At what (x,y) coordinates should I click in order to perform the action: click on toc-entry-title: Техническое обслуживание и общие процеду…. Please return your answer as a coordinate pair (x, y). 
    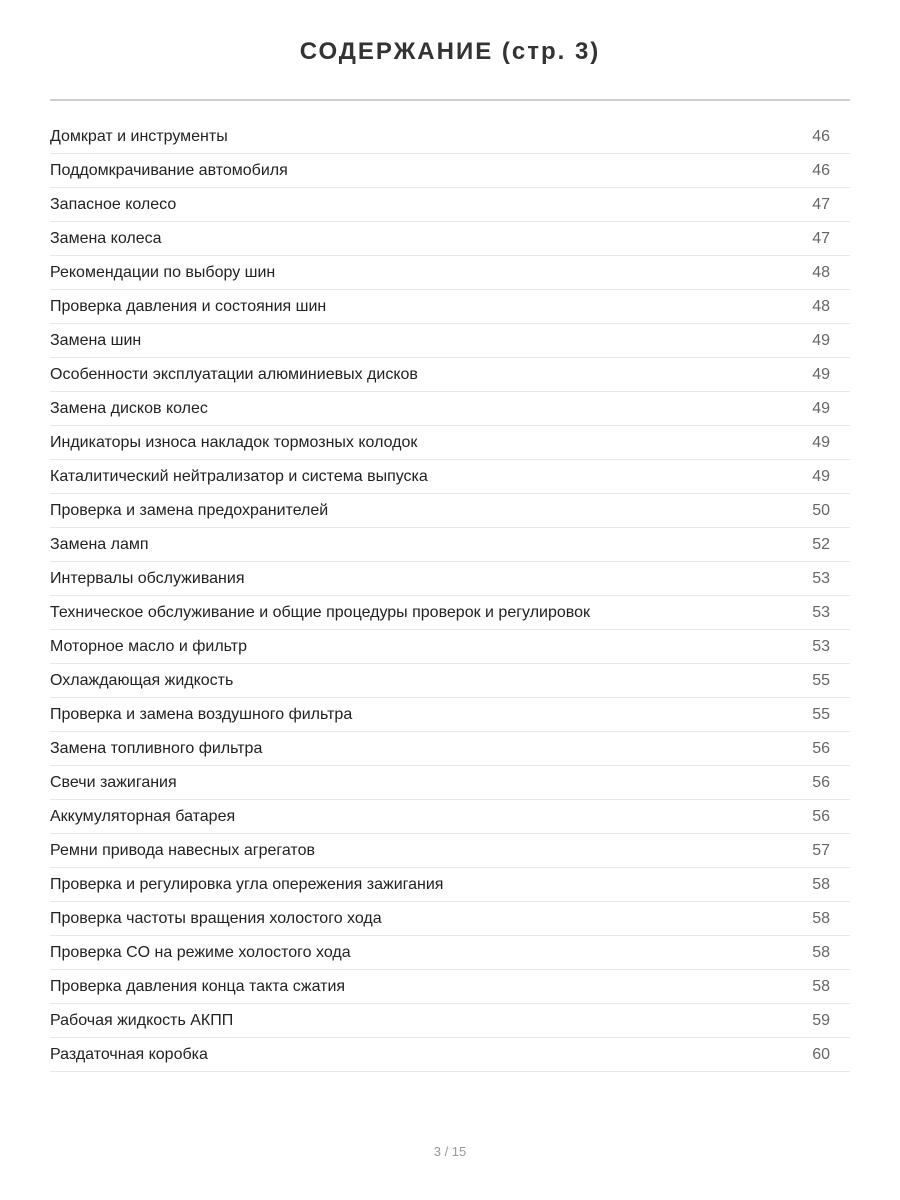
    Looking at the image, I should click on (320, 612).